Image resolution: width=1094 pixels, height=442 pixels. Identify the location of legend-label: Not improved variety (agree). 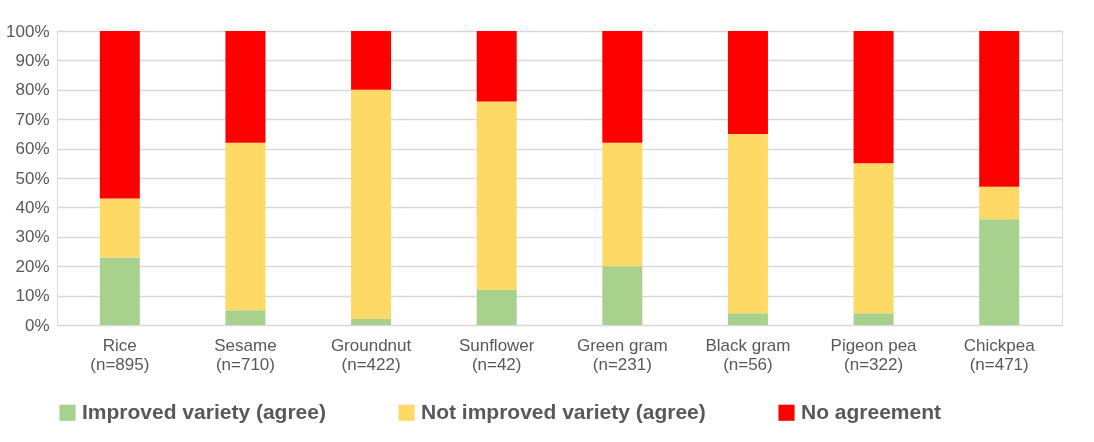
(563, 411).